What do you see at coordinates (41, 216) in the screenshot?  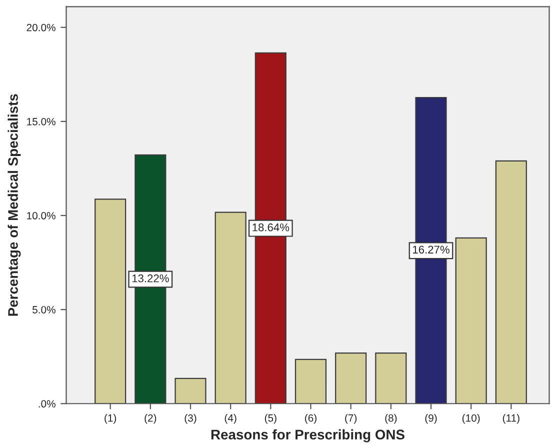 I see `y-tick-label: 10.0%` at bounding box center [41, 216].